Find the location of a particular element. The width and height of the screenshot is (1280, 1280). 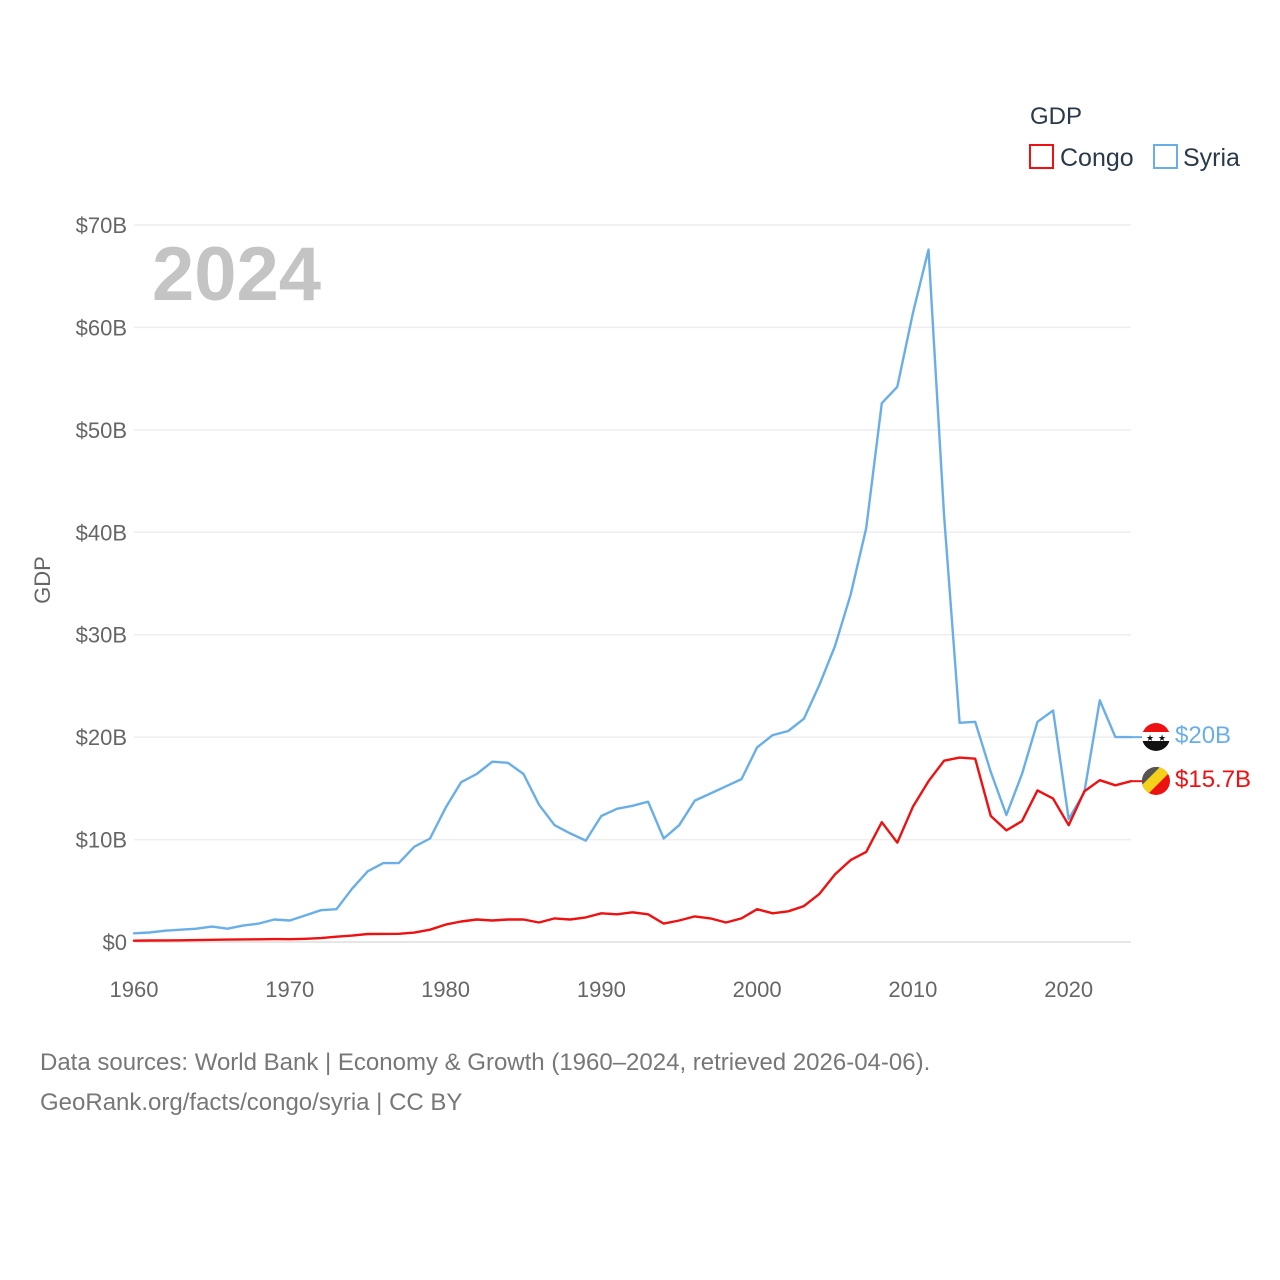

x-axis-ticks: 1960 1970 1980 1990 2000 2010 2020 is located at coordinates (602, 989).